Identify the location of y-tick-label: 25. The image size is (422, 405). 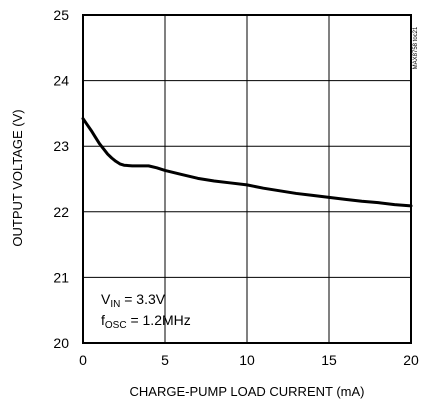
(61, 15).